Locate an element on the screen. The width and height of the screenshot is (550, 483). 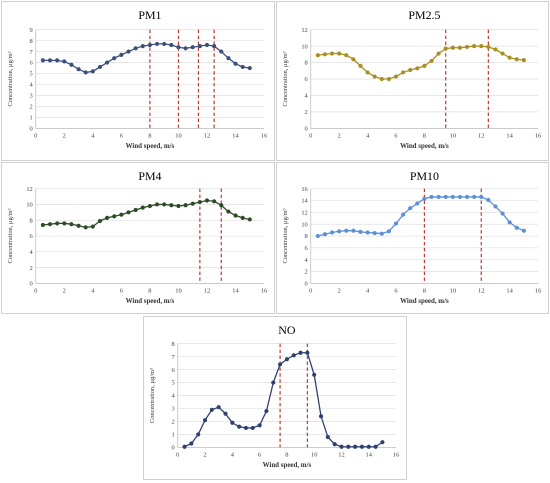
x-tick-label-pm4-1: 2 is located at coordinates (64, 290).